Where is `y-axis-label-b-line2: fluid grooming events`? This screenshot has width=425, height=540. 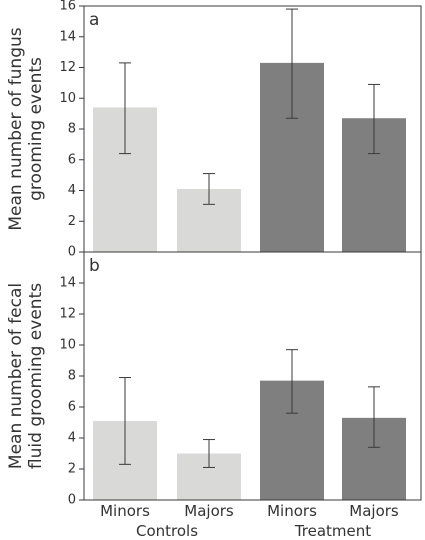 y-axis-label-b-line2: fluid grooming events is located at coordinates (36, 376).